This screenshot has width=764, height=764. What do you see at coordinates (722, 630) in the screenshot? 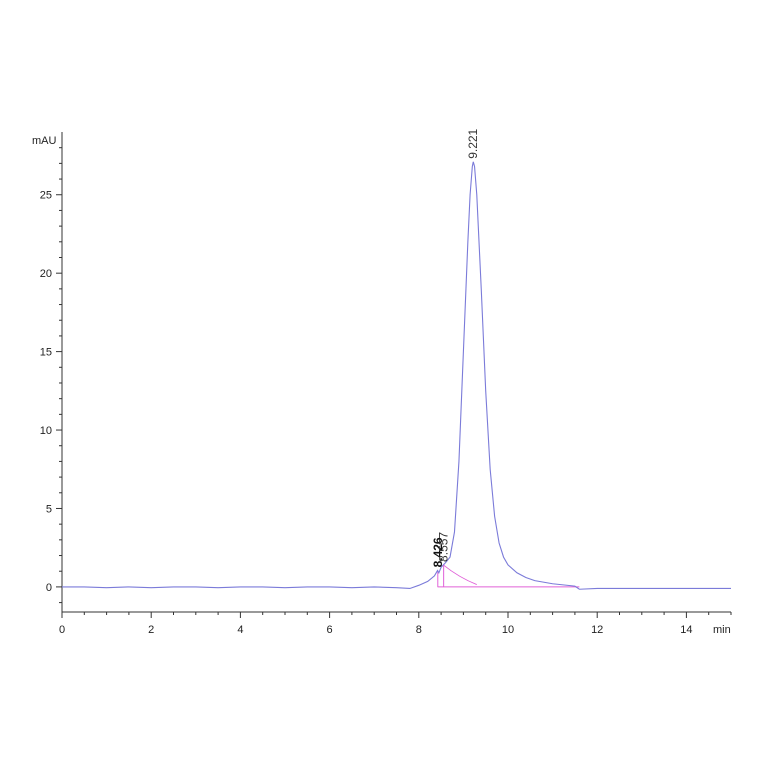
I see `x-axis-unit-label: min` at bounding box center [722, 630].